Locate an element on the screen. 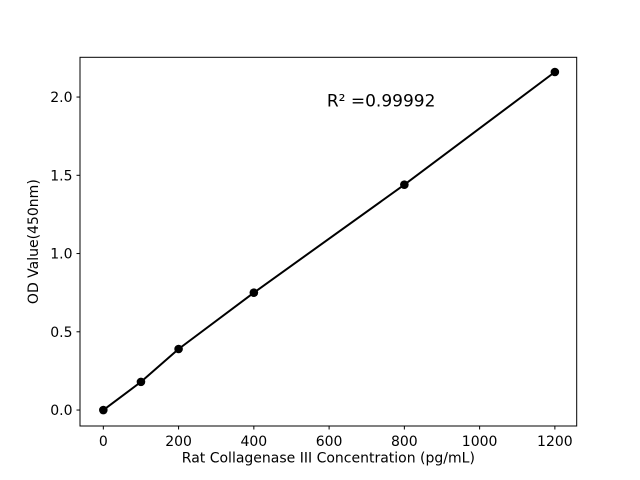  y-axis-label: OD Value(450nm) is located at coordinates (34, 241).